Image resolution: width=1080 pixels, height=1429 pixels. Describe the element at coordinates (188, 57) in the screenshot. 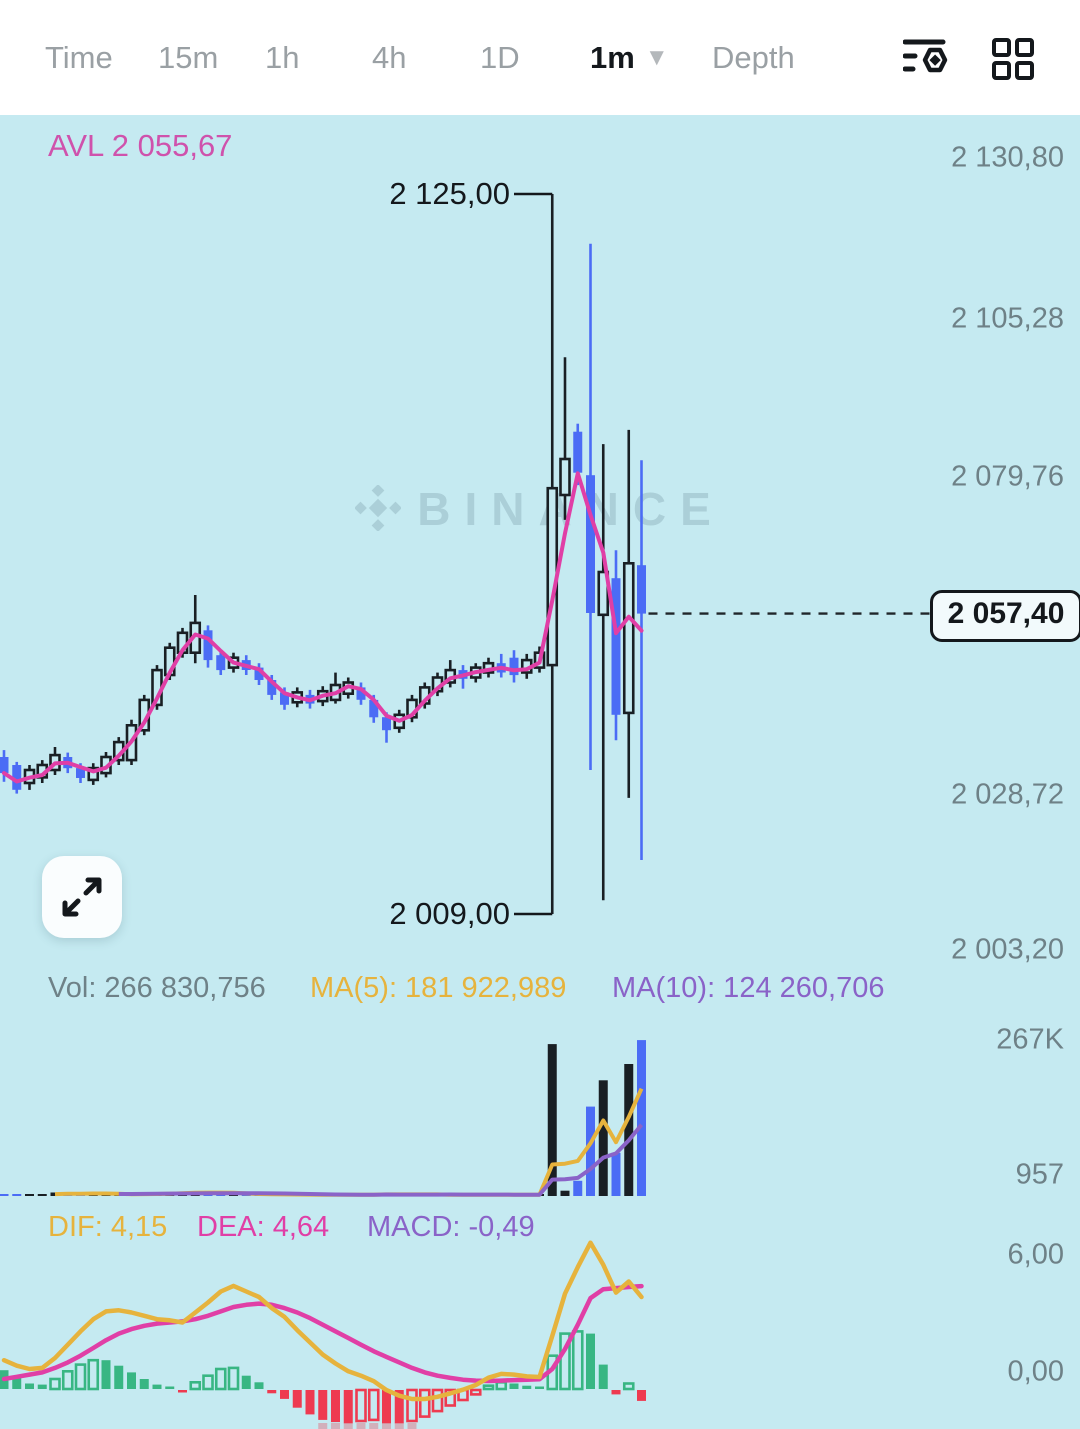

I see `tab-15m: 15m` at that location.